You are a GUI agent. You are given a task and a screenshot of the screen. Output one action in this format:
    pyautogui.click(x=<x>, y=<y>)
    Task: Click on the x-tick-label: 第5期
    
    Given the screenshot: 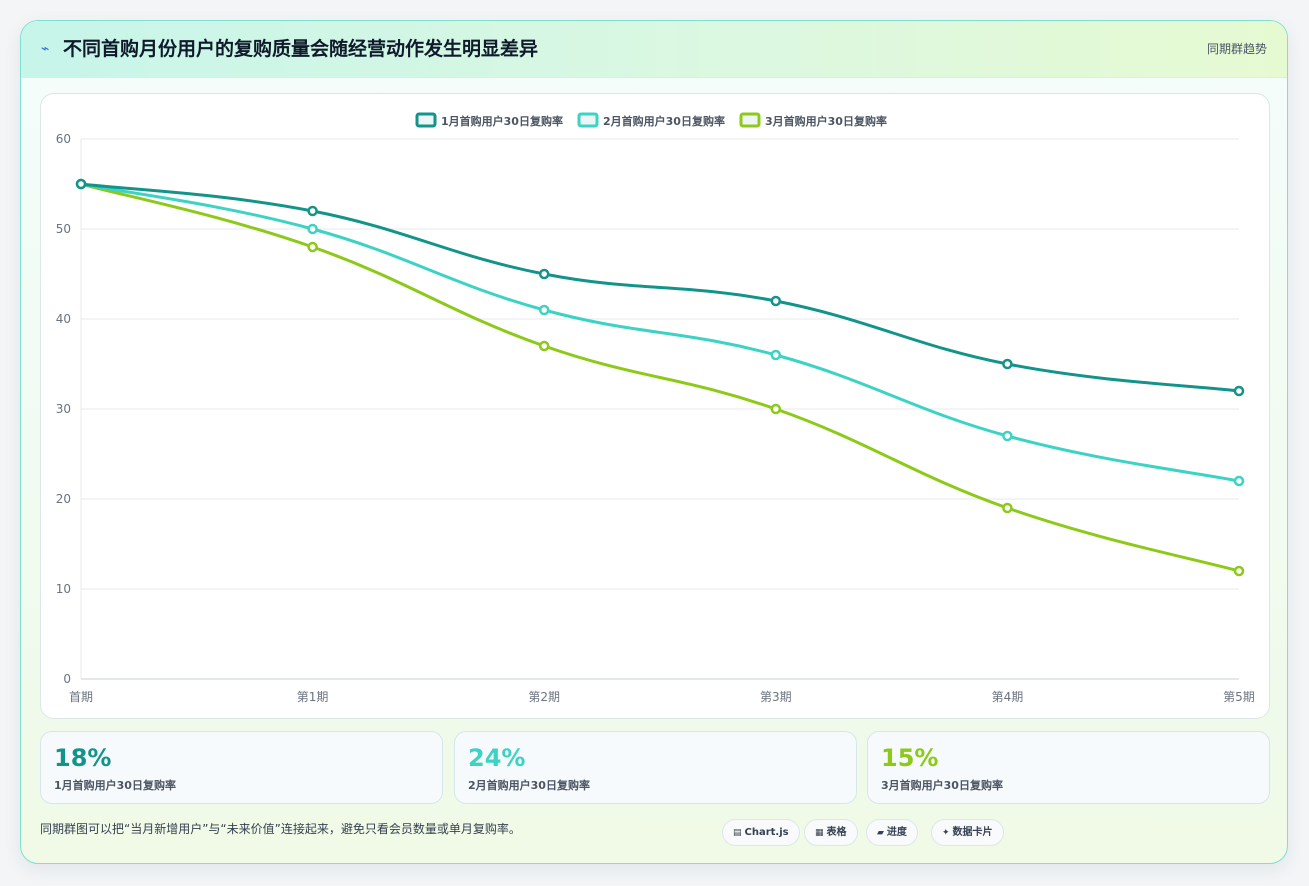 What is the action you would take?
    pyautogui.click(x=1239, y=697)
    